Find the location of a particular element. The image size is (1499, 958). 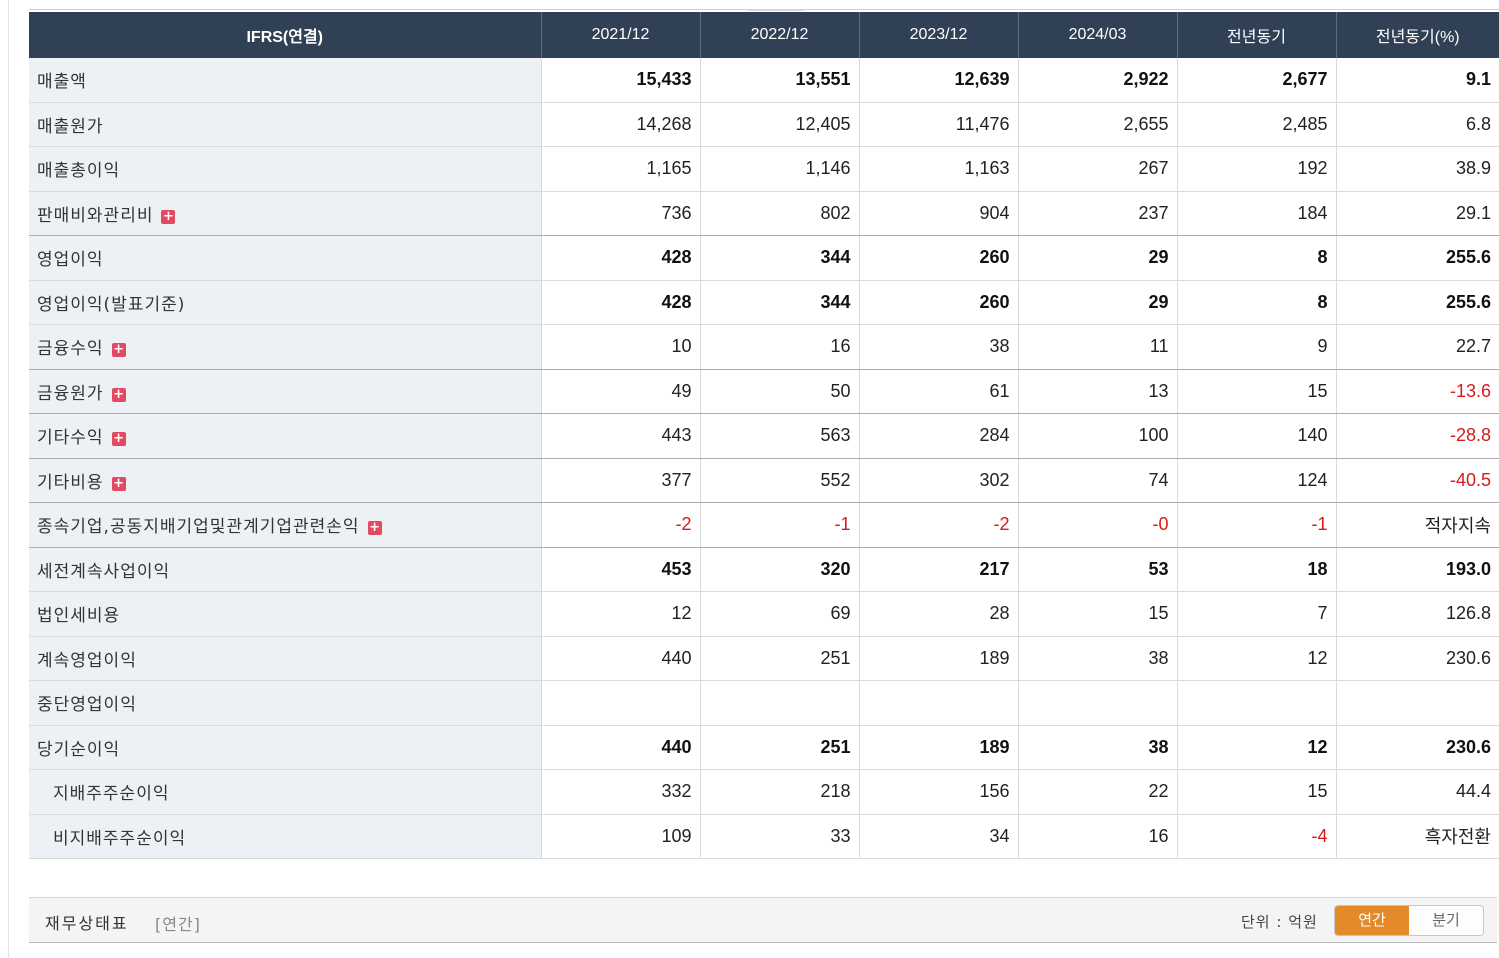

cell-value: 260 is located at coordinates (939, 258).